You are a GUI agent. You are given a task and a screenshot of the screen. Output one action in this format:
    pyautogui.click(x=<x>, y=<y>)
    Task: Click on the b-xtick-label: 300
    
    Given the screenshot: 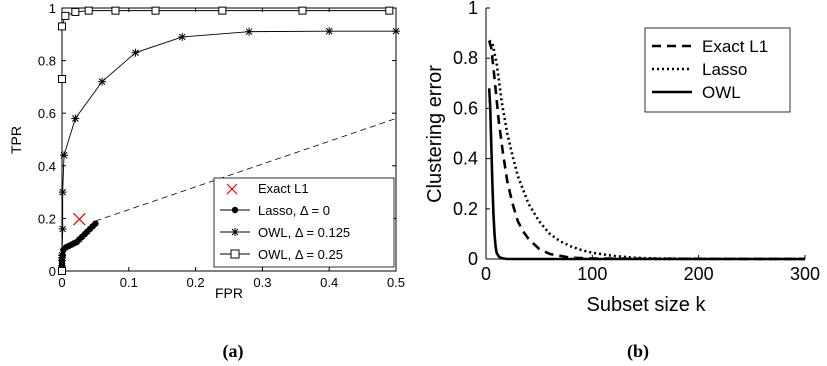 What is the action you would take?
    pyautogui.click(x=805, y=274)
    